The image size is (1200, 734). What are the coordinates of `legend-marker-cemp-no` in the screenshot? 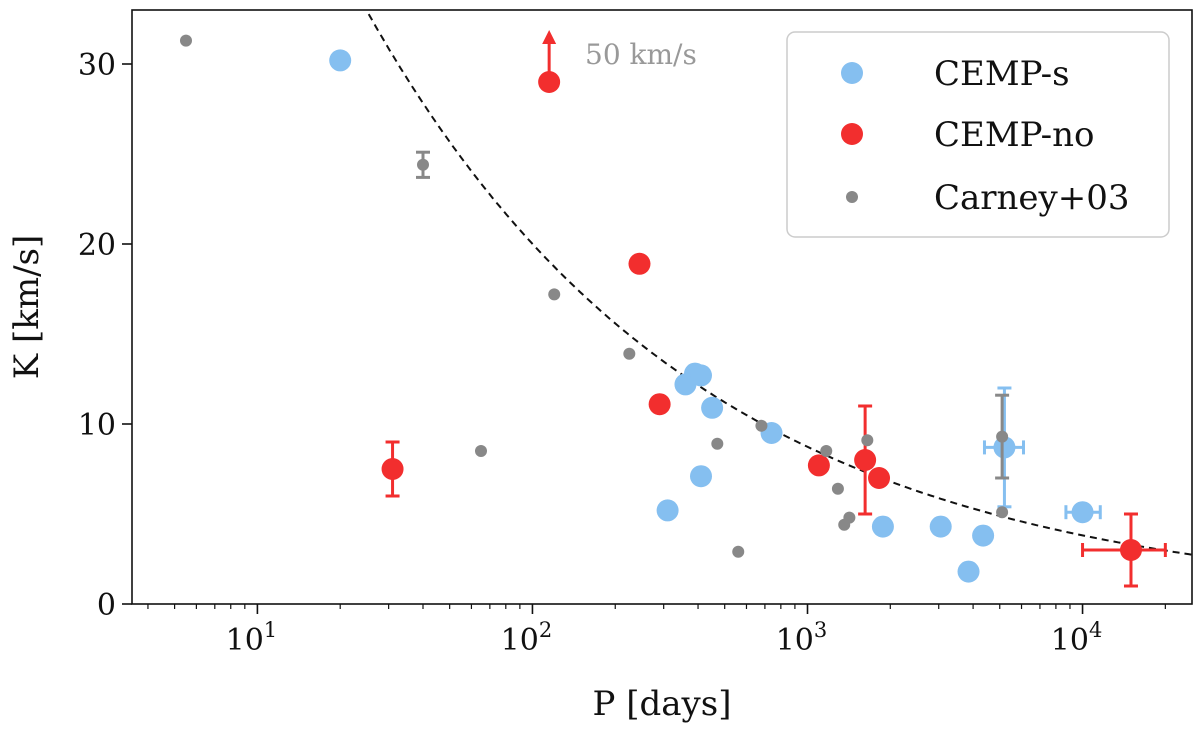 It's located at (852, 134).